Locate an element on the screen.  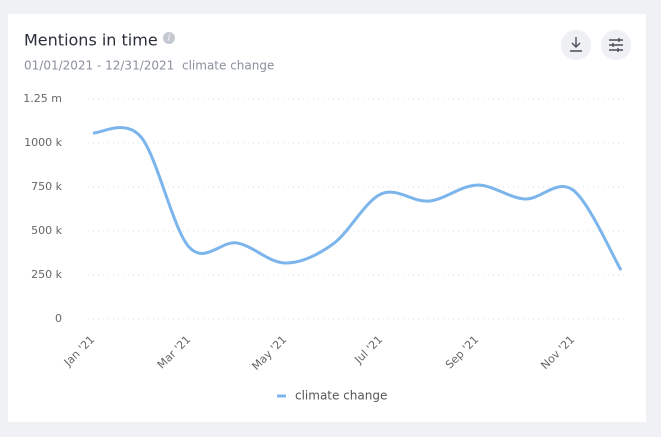
chart-title: Mentions in time is located at coordinates (91, 40).